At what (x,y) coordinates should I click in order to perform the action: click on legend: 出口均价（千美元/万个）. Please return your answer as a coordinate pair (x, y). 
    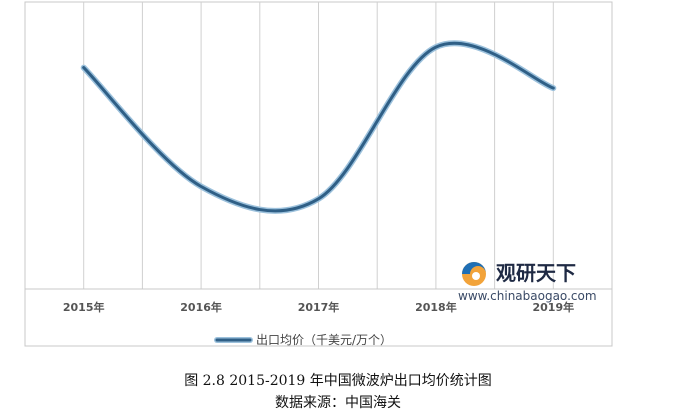
    Looking at the image, I should click on (303, 340).